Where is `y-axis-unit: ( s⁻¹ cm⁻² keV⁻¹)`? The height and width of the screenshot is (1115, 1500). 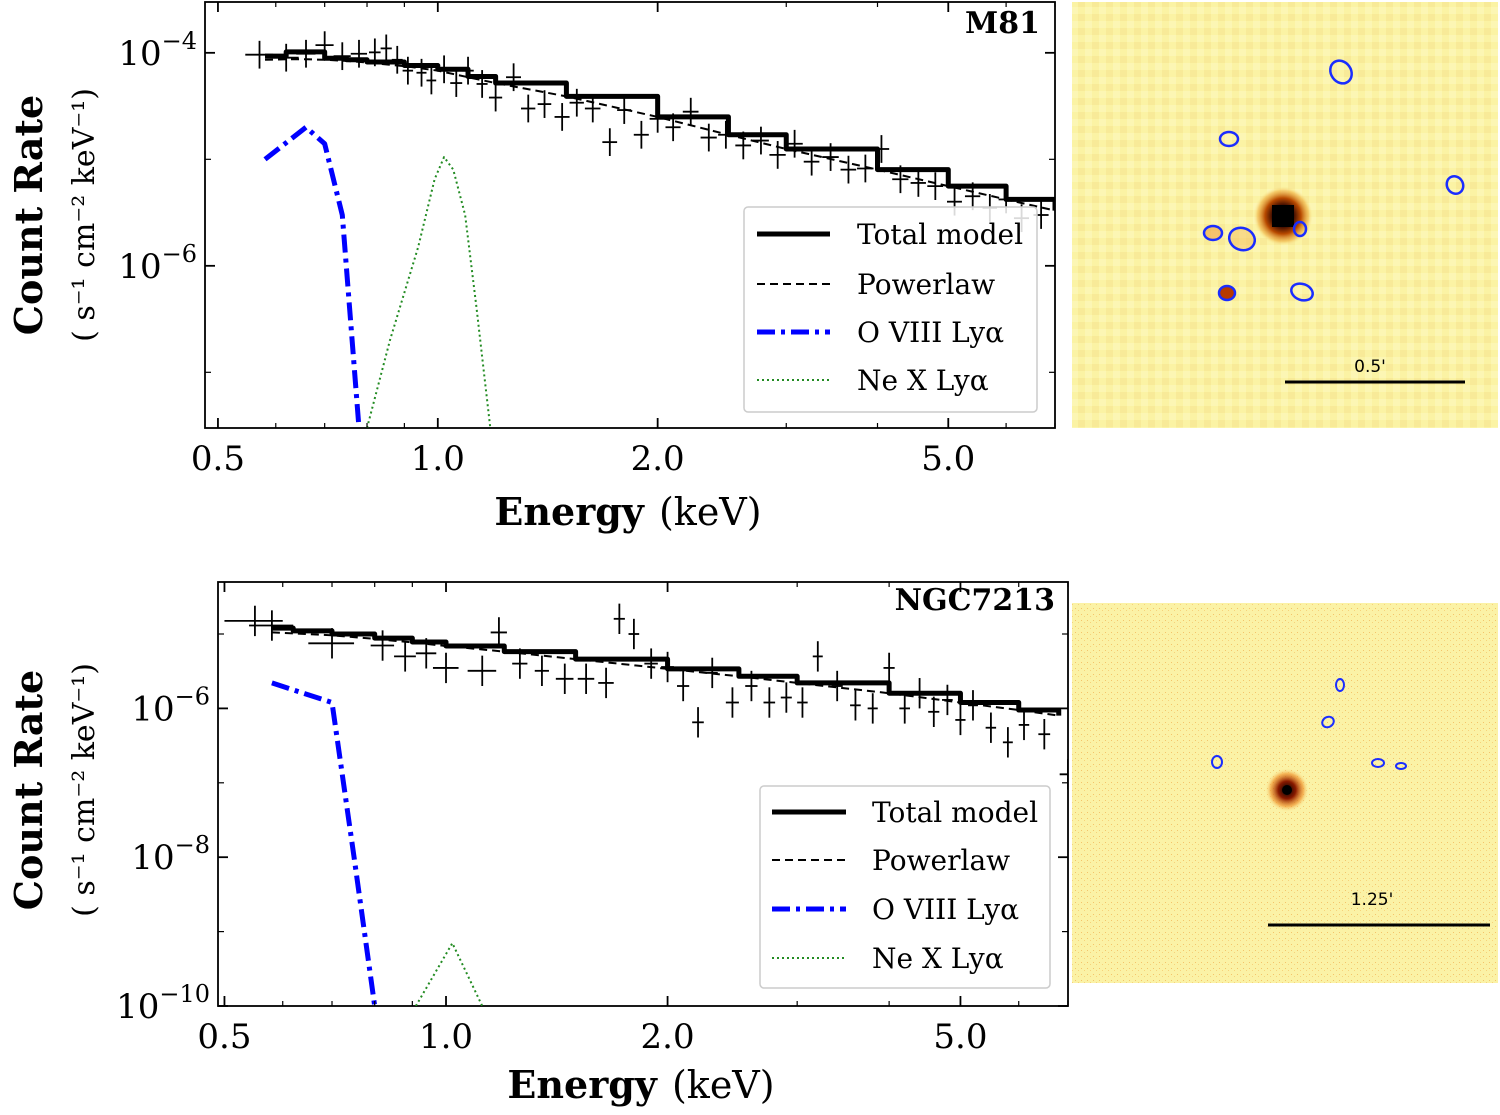
y-axis-unit: ( s⁻¹ cm⁻² keV⁻¹) is located at coordinates (84, 215).